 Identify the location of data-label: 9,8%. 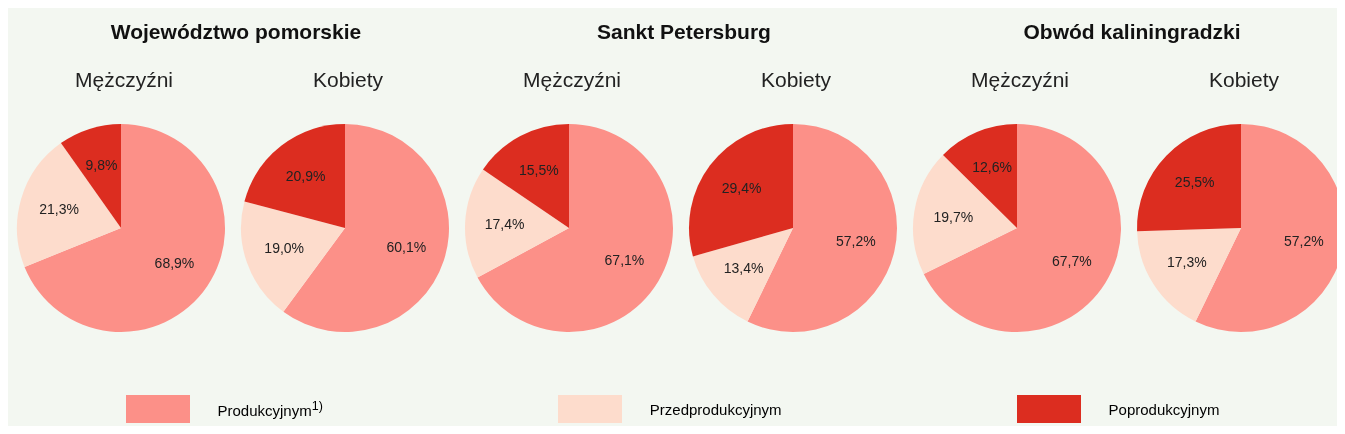
(101, 165).